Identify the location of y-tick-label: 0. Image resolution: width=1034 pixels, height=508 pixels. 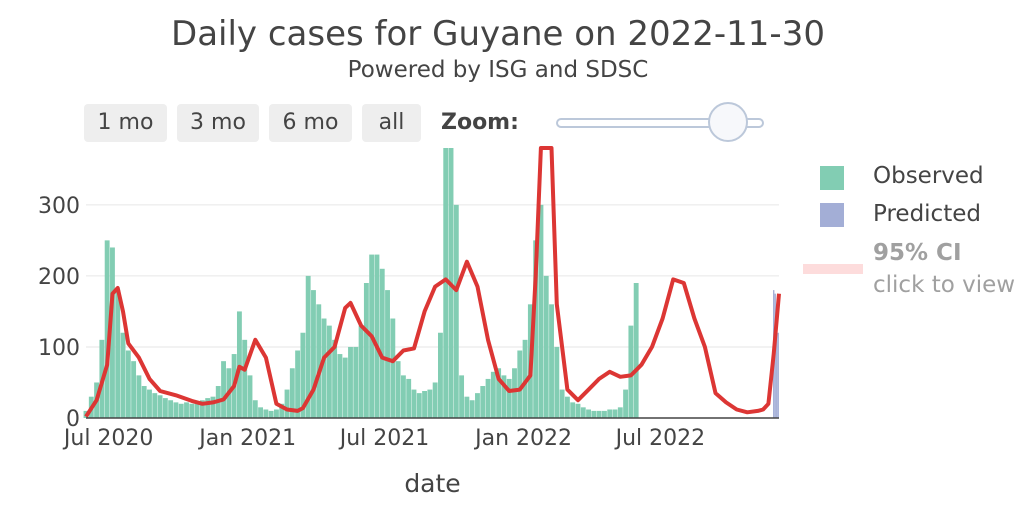
(73, 419).